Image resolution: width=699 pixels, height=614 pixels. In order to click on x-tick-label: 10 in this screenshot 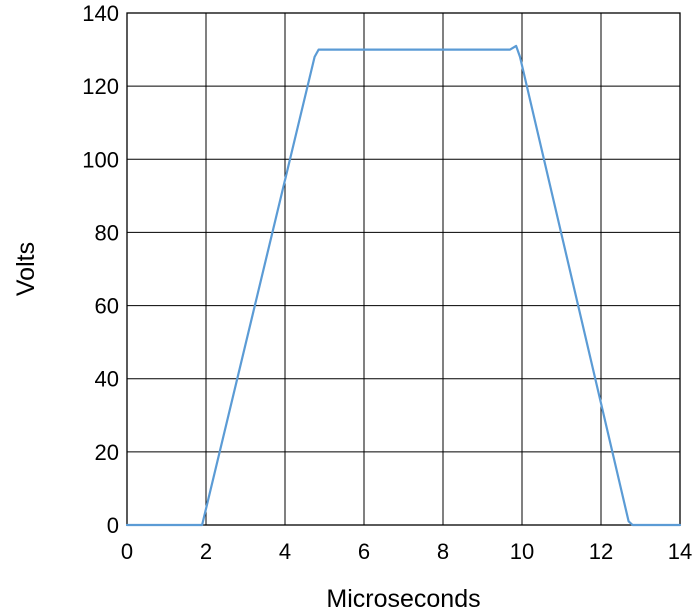, I will do `click(522, 551)`.